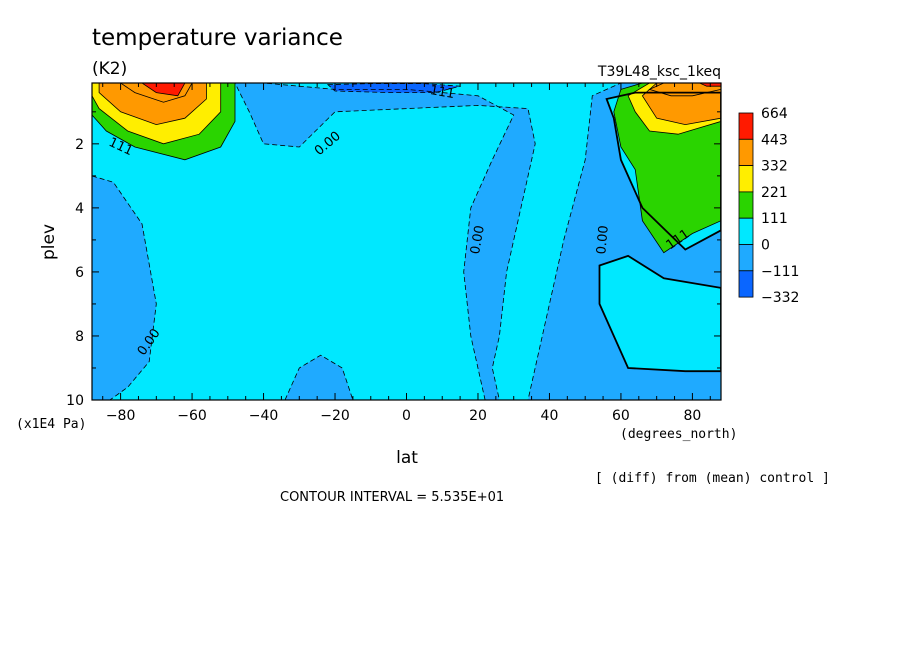 Image resolution: width=904 pixels, height=654 pixels. I want to click on run-label: T39L48_ksc_1keq, so click(659, 72).